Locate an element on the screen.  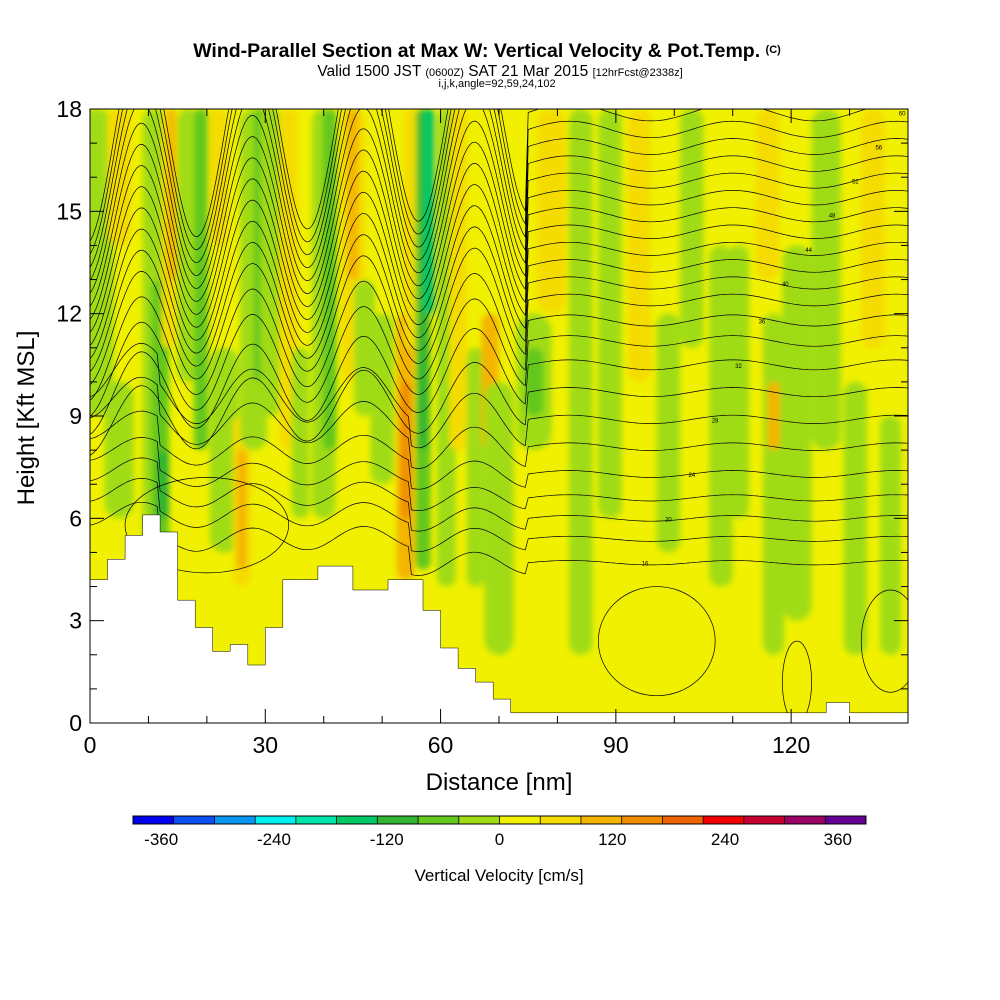
theta-contour-label: 28 is located at coordinates (715, 421).